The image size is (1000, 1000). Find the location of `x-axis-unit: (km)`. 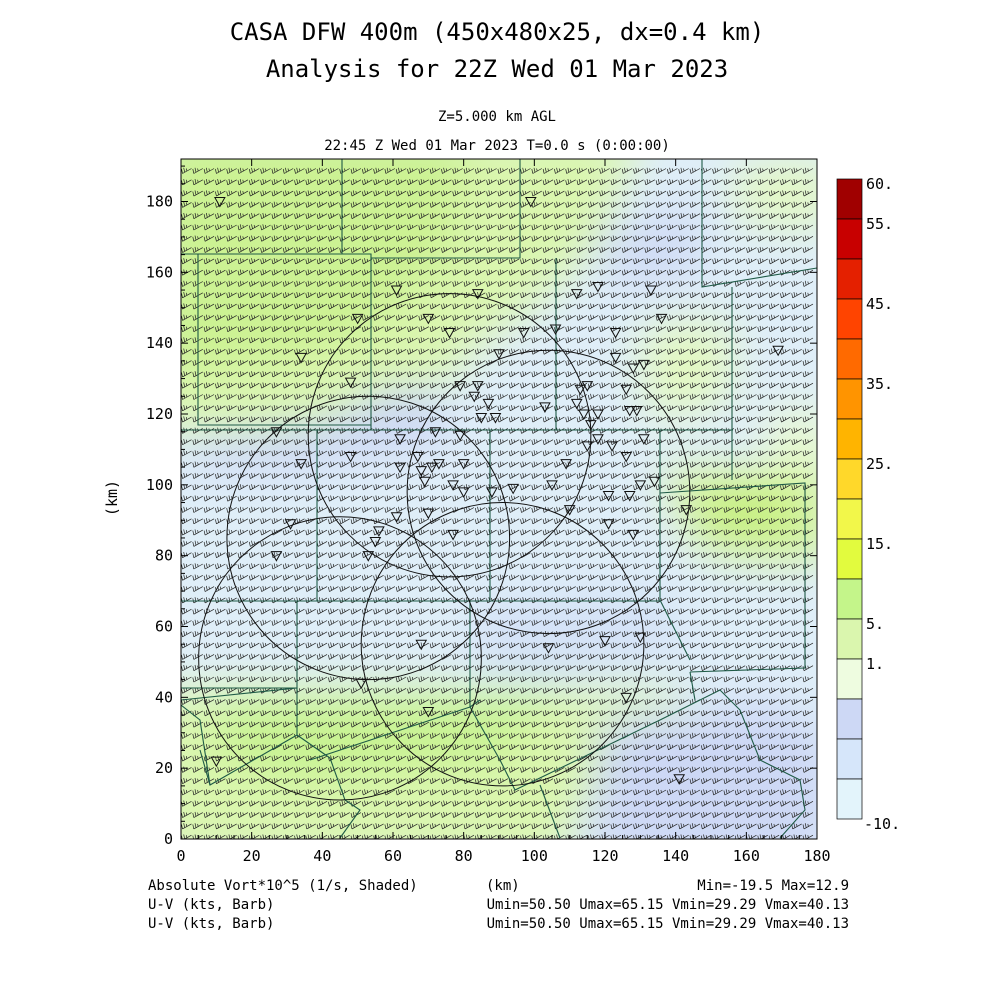

x-axis-unit: (km) is located at coordinates (503, 886).